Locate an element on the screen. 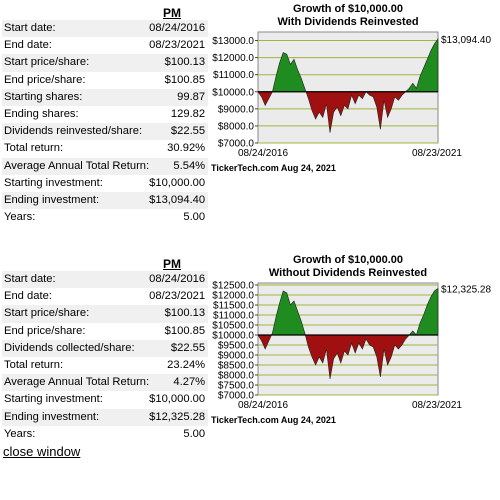  x-start-label: 08/24/2016 is located at coordinates (263, 405).